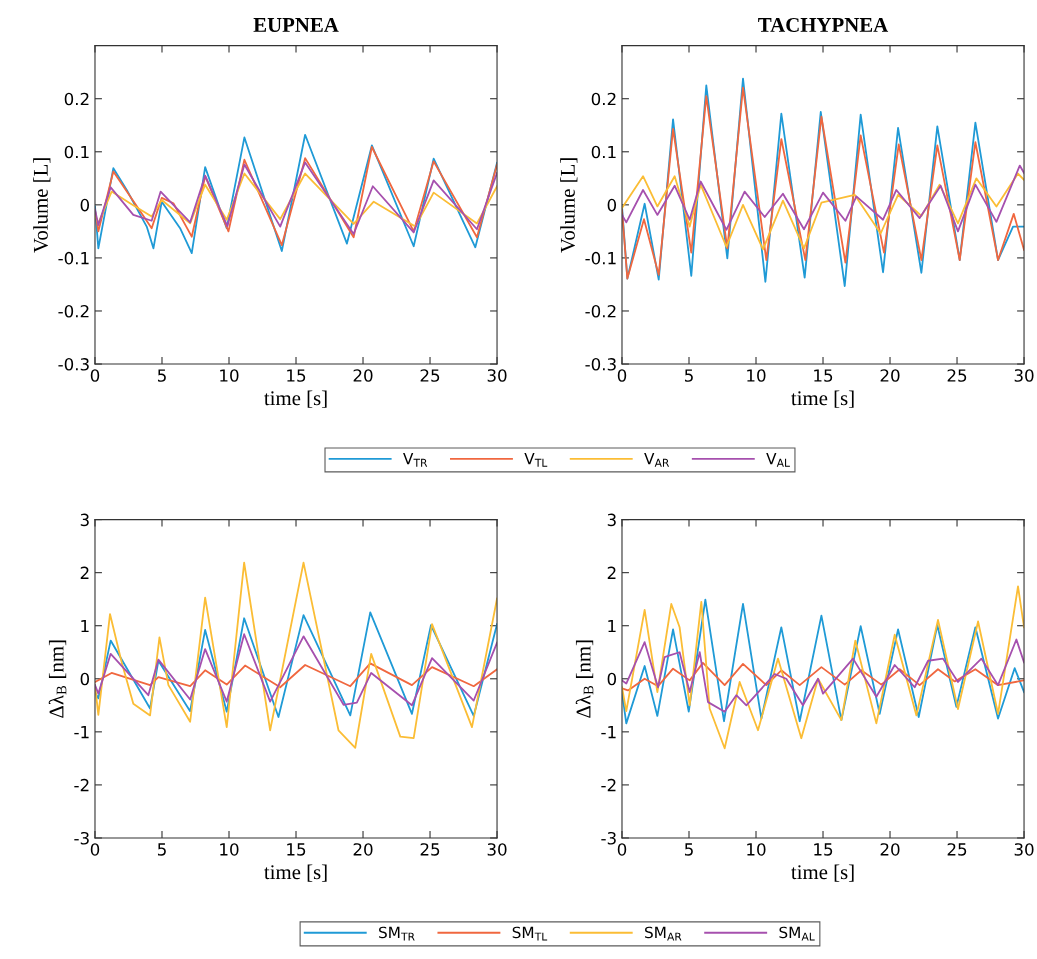  What do you see at coordinates (415, 460) in the screenshot?
I see `legend-label: V$_{TR}$` at bounding box center [415, 460].